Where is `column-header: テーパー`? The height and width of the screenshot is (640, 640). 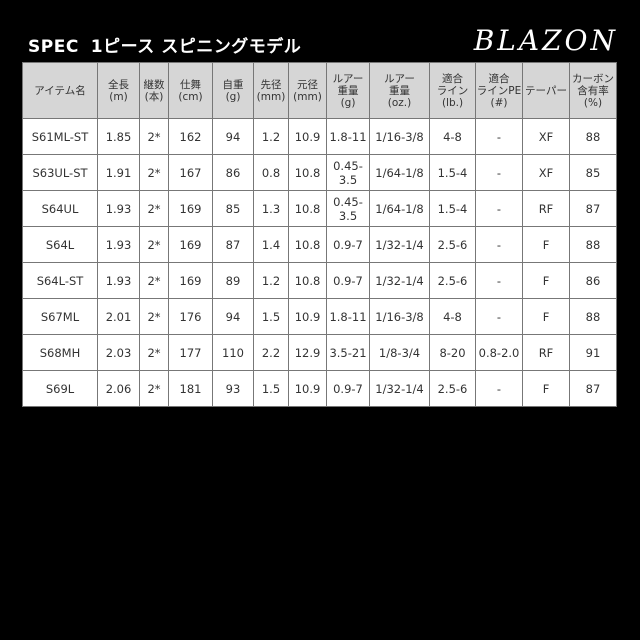
column-header: テーパー is located at coordinates (546, 90).